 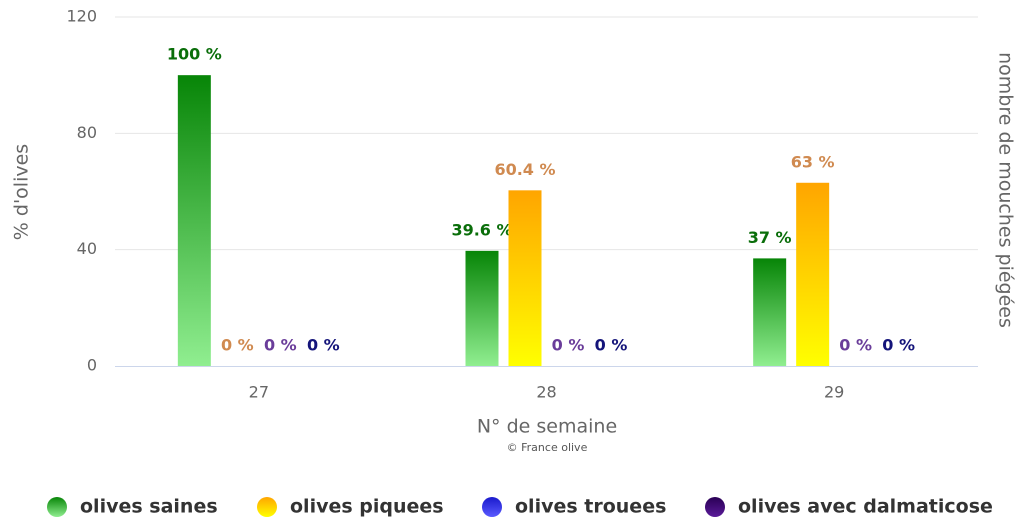 What do you see at coordinates (81, 16) in the screenshot?
I see `y-tick-label: 120` at bounding box center [81, 16].